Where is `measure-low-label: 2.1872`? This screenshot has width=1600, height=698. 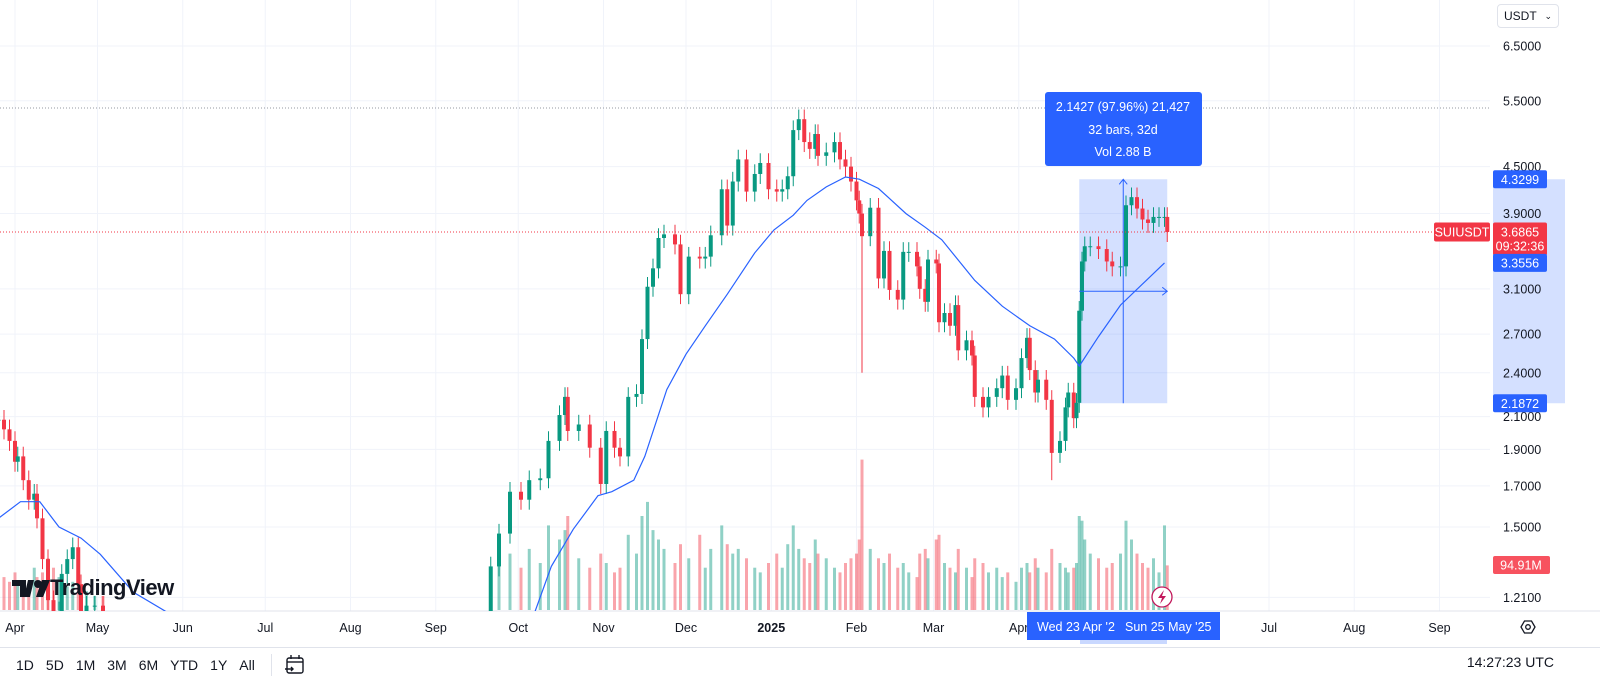 measure-low-label: 2.1872 is located at coordinates (1520, 403).